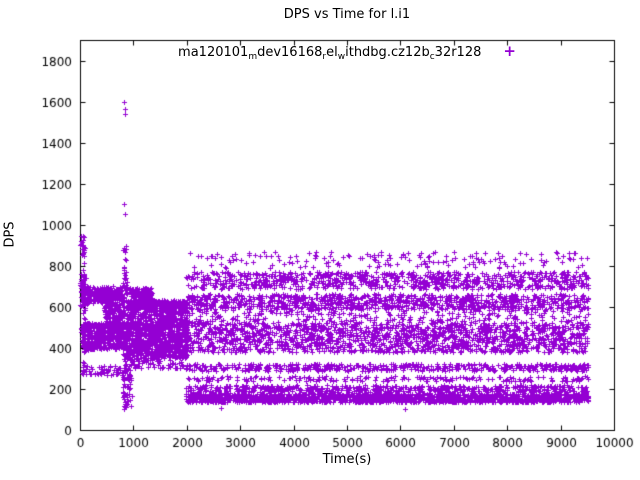  What do you see at coordinates (290, 52) in the screenshot?
I see `legend-text-segment: dev16168` at bounding box center [290, 52].